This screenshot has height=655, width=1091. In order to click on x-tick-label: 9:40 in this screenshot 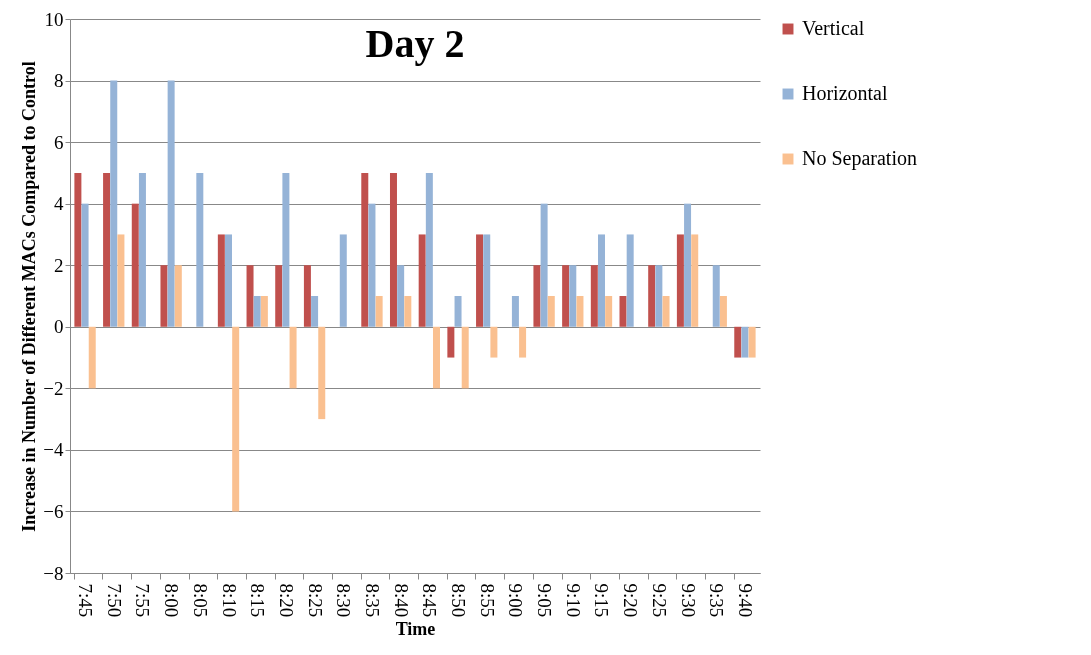, I will do `click(745, 600)`.